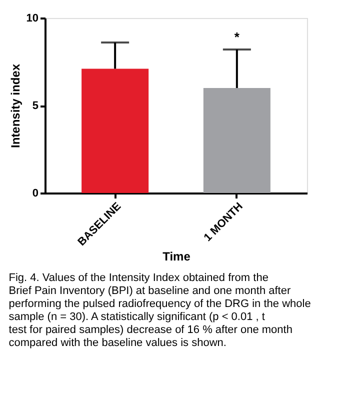 The width and height of the screenshot is (350, 394). Describe the element at coordinates (237, 37) in the screenshot. I see `annotation: *` at that location.